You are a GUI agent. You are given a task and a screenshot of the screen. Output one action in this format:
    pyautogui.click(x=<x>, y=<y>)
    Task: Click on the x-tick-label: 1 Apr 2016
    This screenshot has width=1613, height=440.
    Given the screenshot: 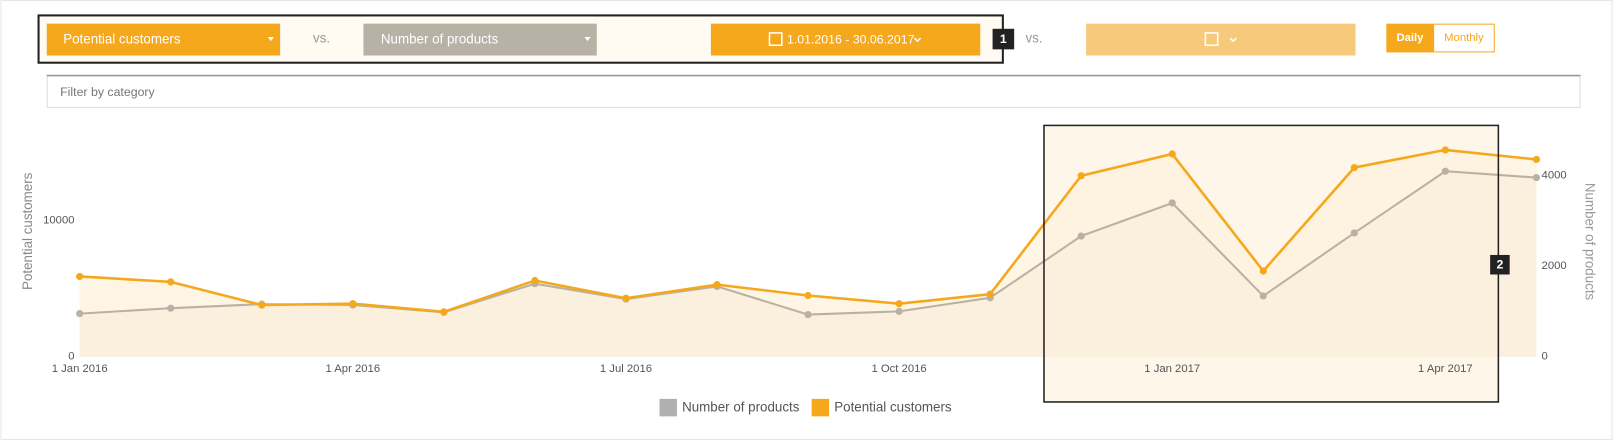 What is the action you would take?
    pyautogui.click(x=352, y=369)
    